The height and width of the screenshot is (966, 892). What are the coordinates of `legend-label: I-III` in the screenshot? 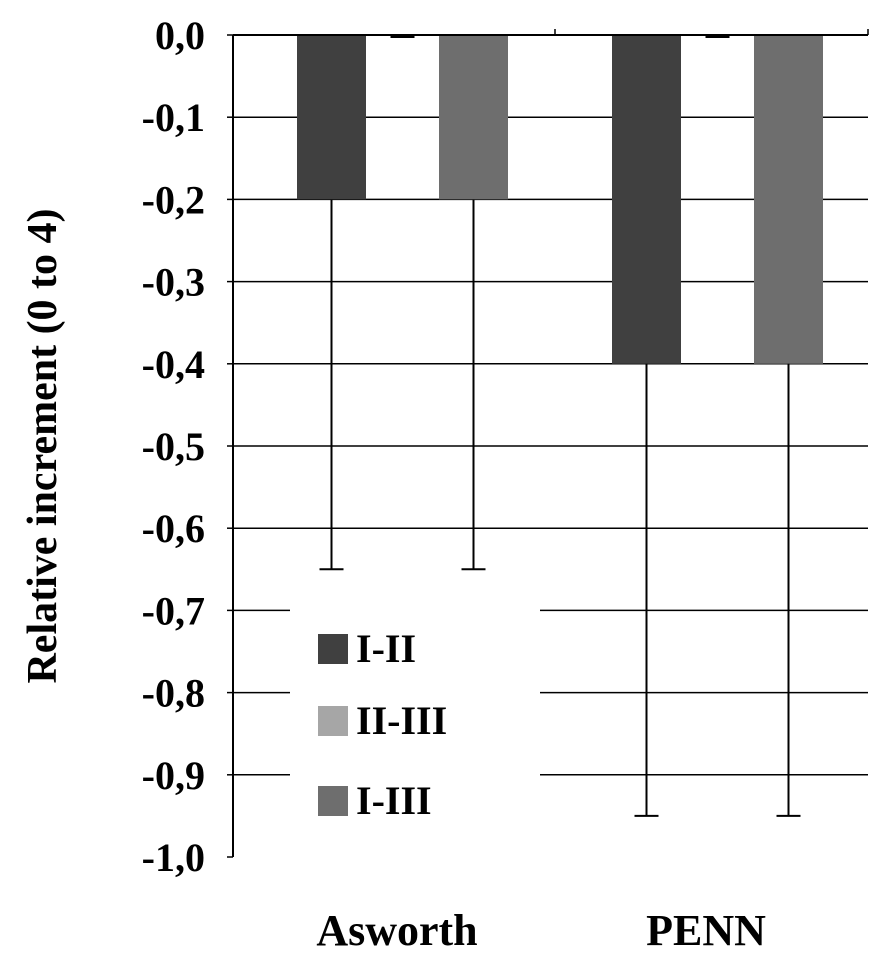 It's located at (394, 800).